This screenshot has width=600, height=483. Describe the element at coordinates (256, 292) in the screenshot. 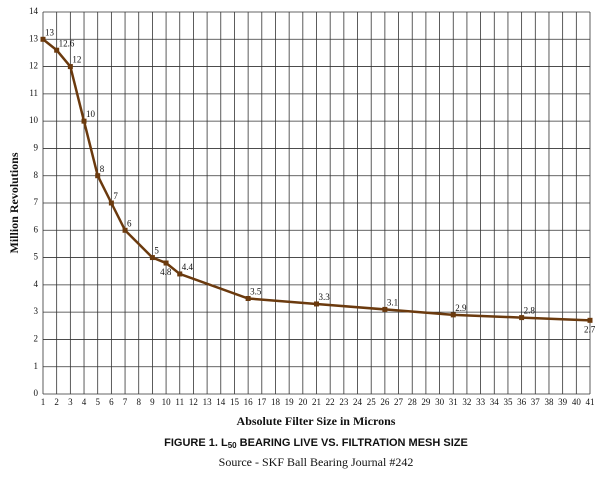

I see `data-label: 3.5` at that location.